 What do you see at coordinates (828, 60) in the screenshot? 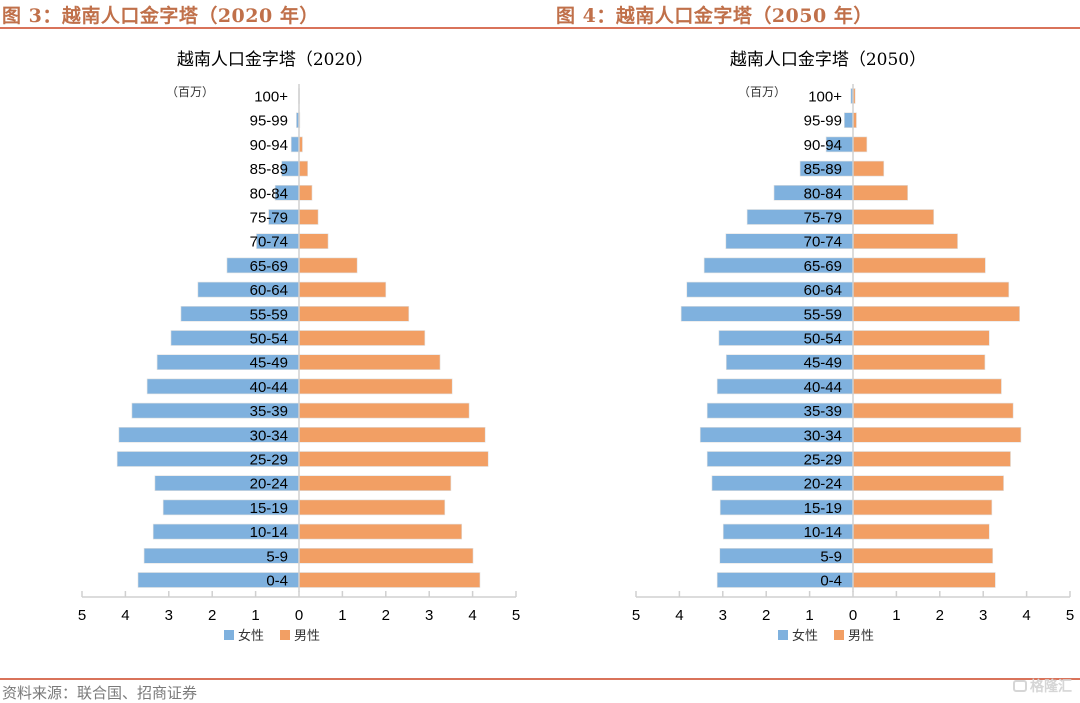
I see `chart-title: 越南人口金字塔（2050）` at bounding box center [828, 60].